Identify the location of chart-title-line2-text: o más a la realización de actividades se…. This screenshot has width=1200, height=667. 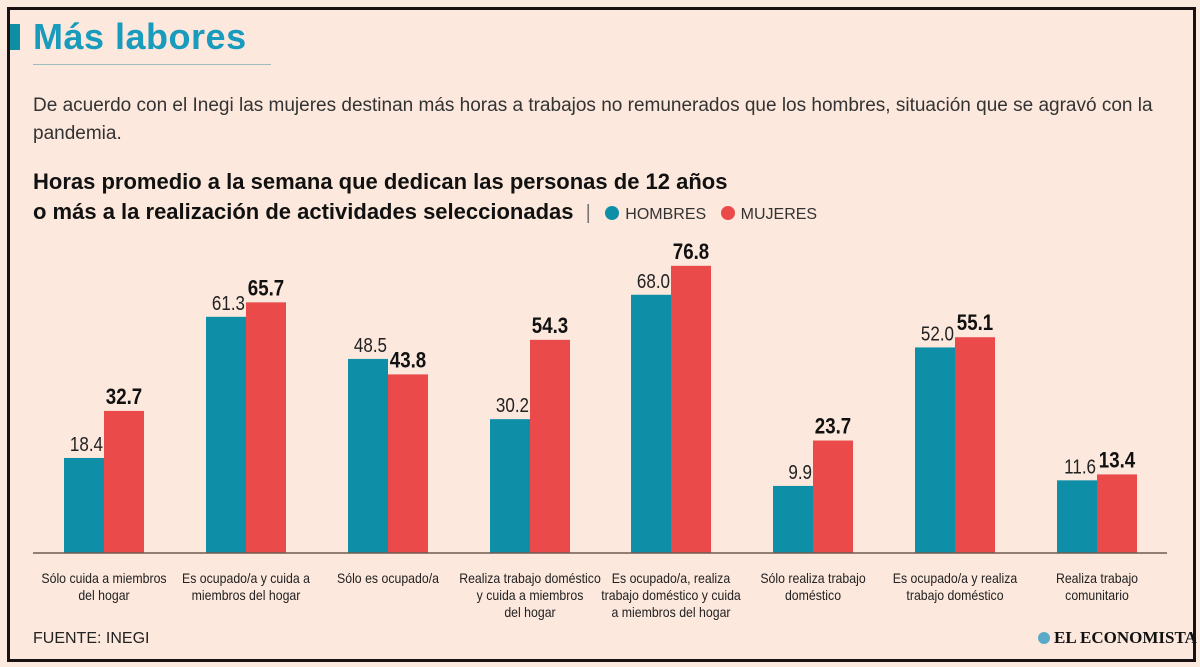
(303, 211).